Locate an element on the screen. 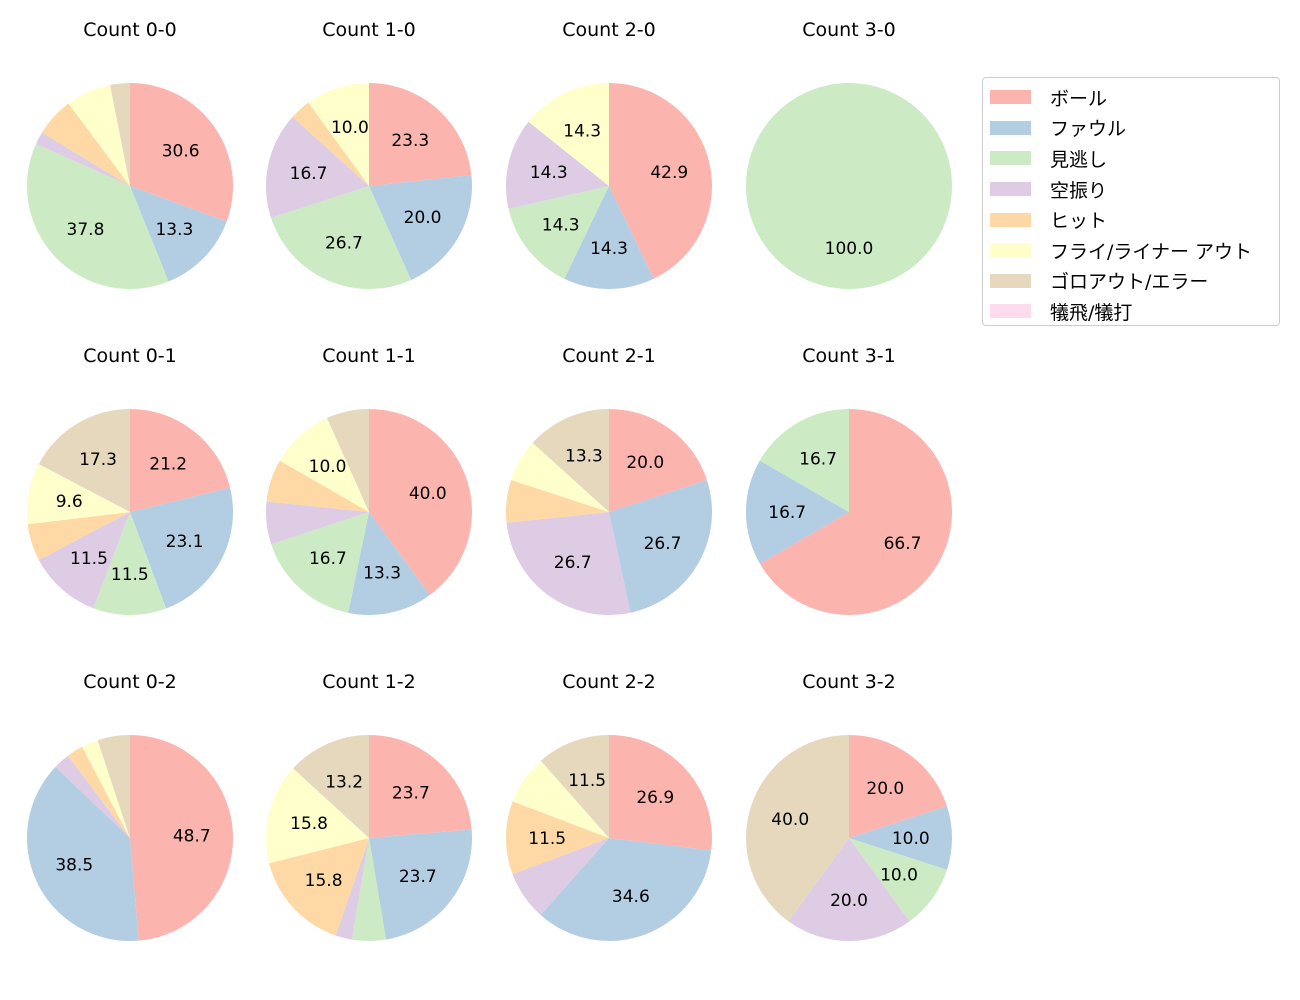 This screenshot has height=1000, width=1300. pie-chart: Count 0-0 30.6 13.3 37.8 is located at coordinates (130, 154).